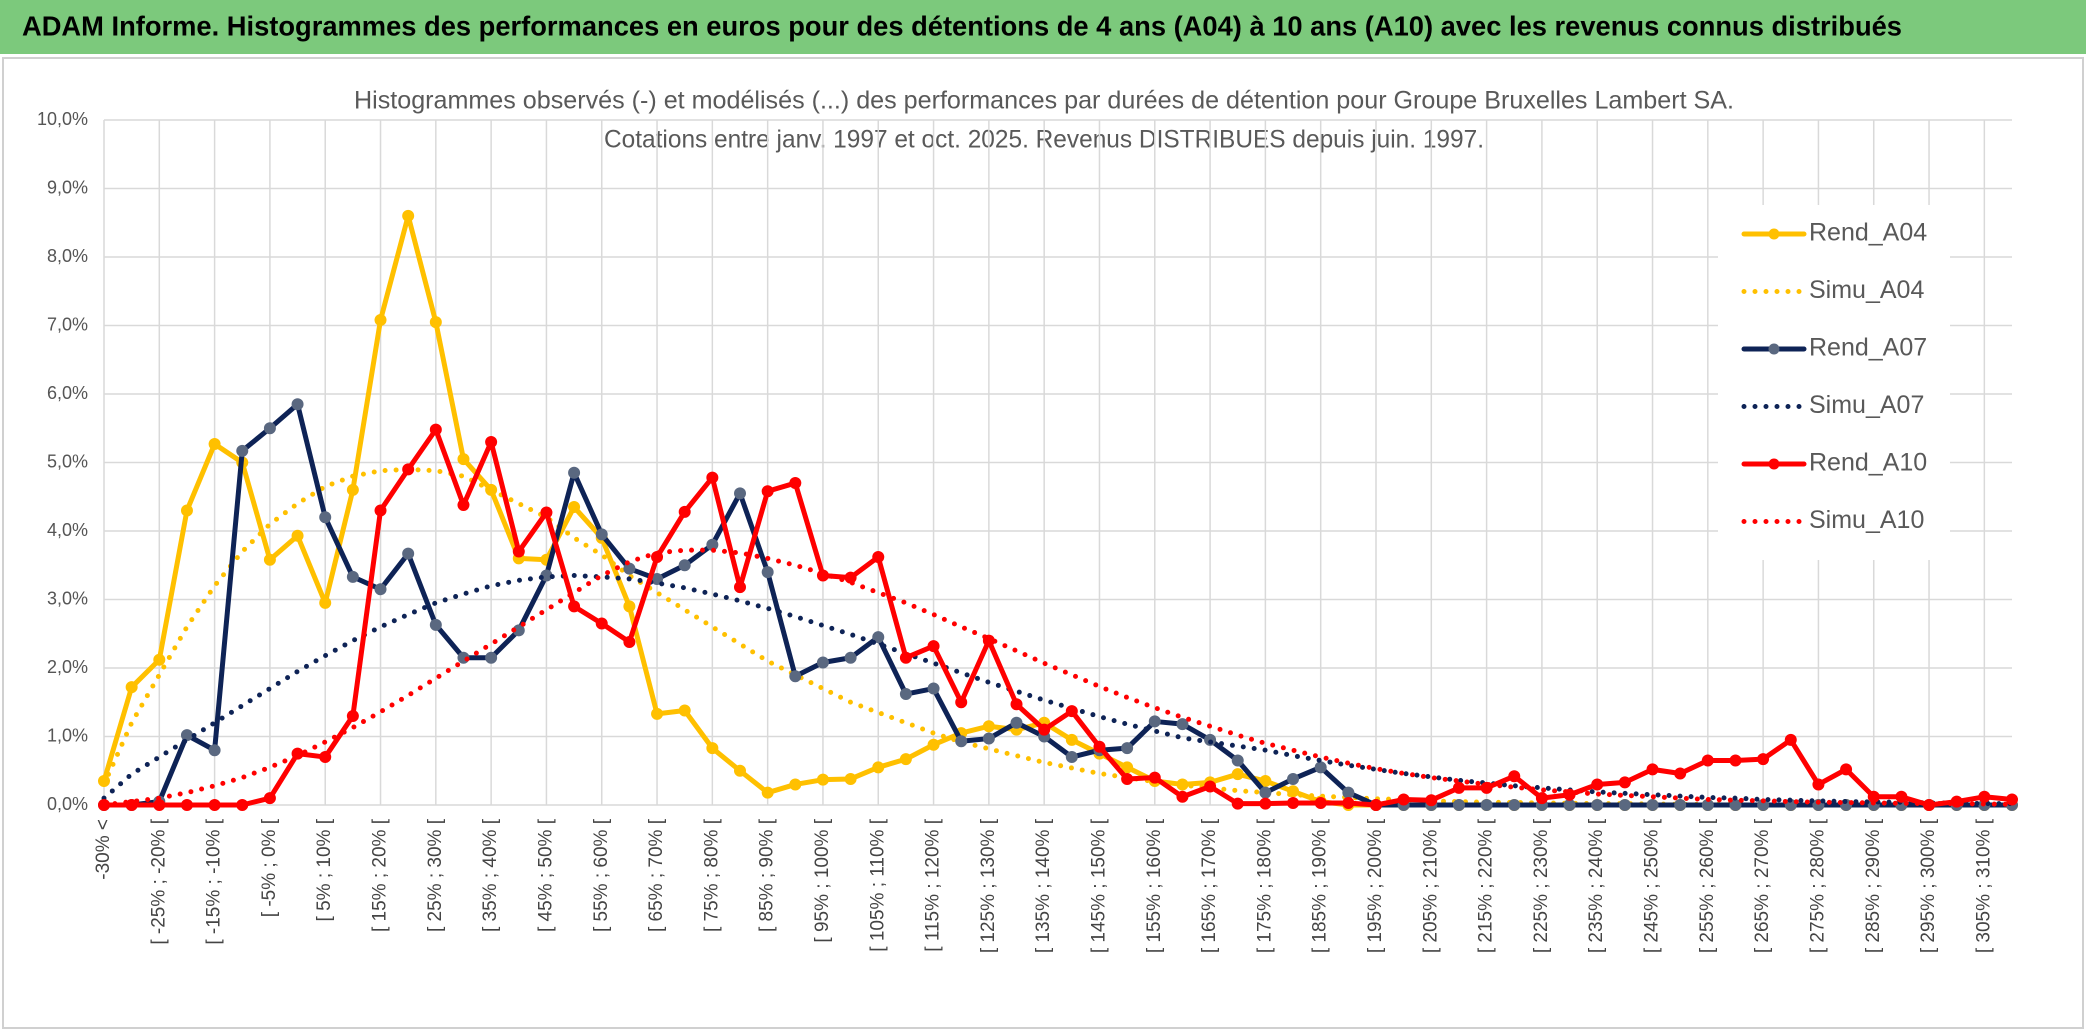  Describe the element at coordinates (67, 667) in the screenshot. I see `y-tick-label: 2,0%` at that location.